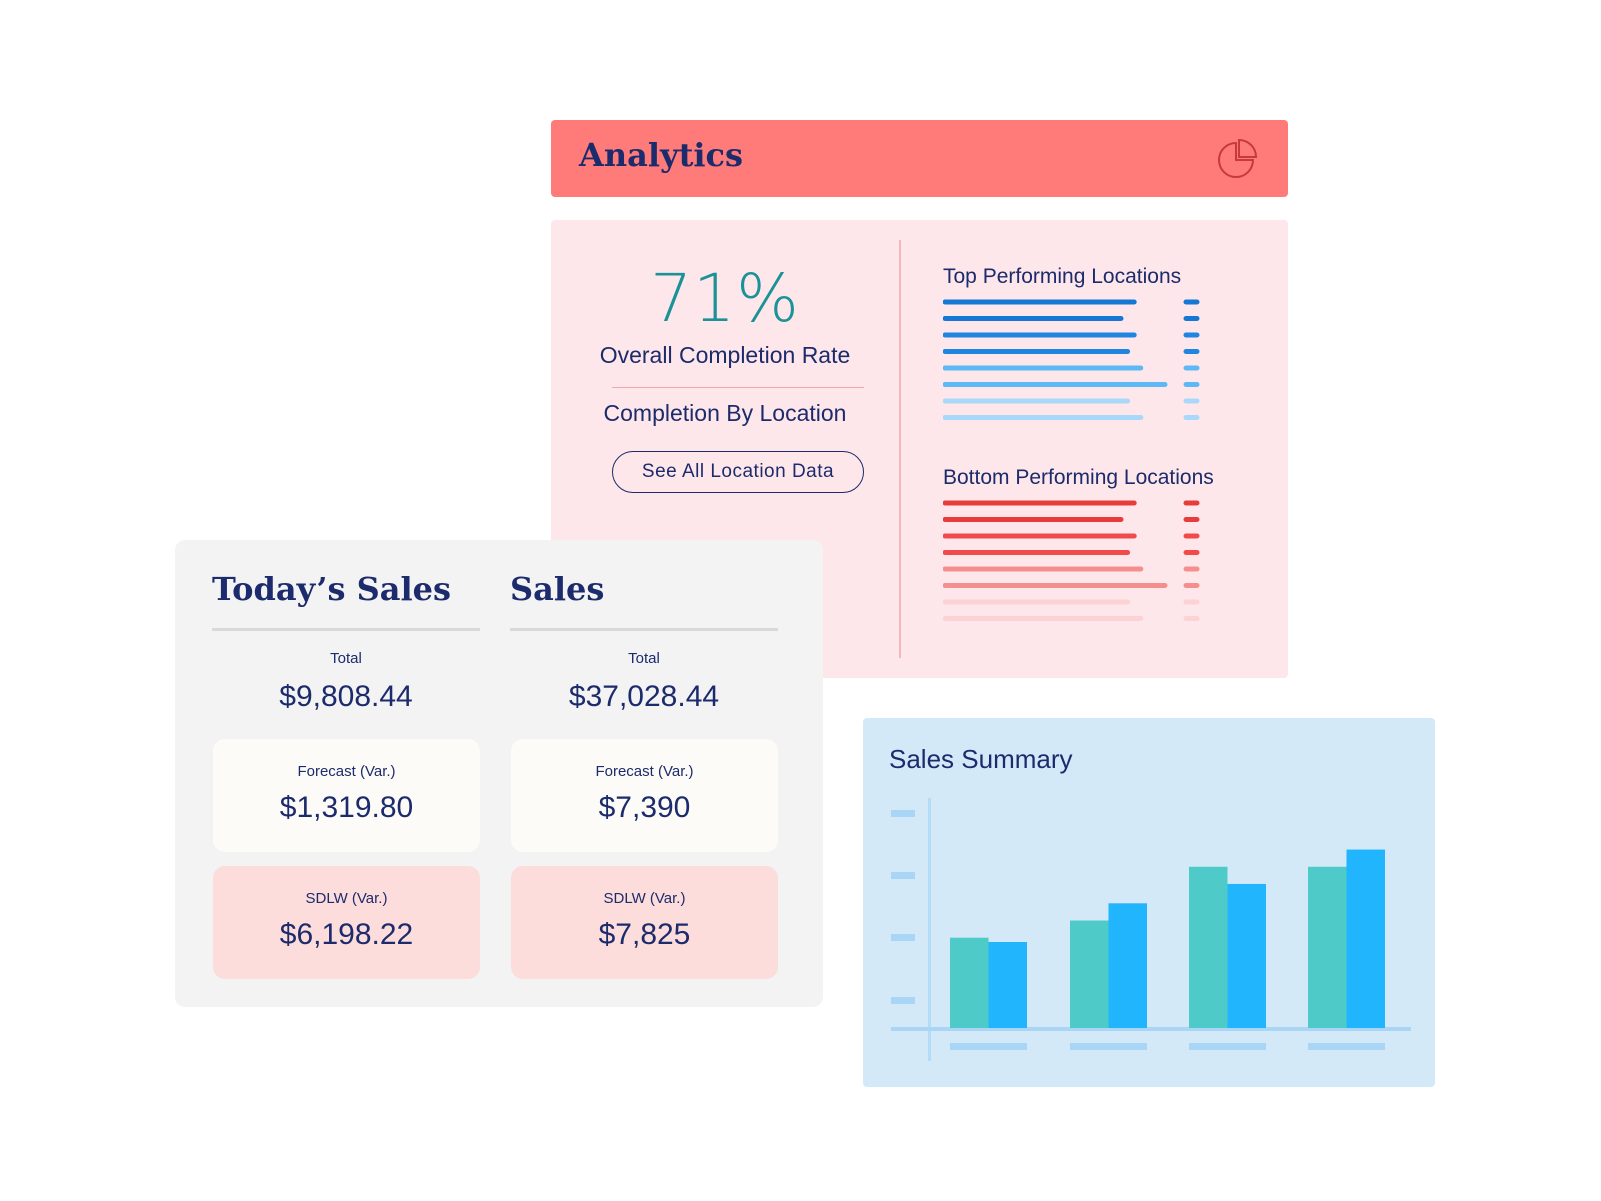 The width and height of the screenshot is (1601, 1201). I want to click on top-locations-bars, so click(1071, 359).